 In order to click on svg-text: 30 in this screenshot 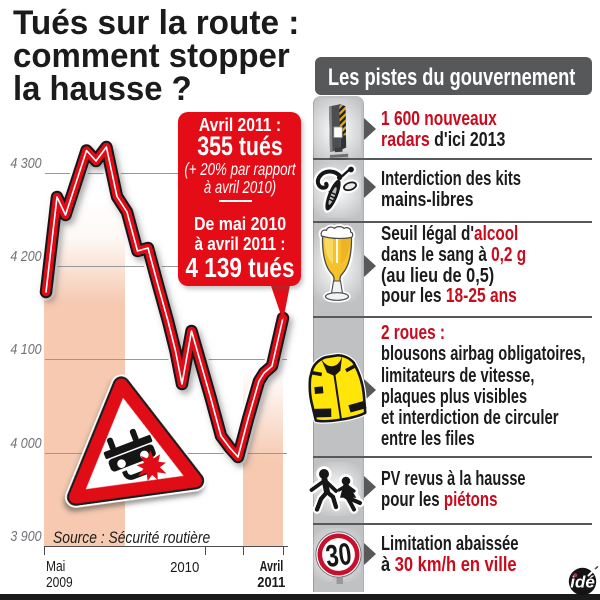, I will do `click(339, 555)`.